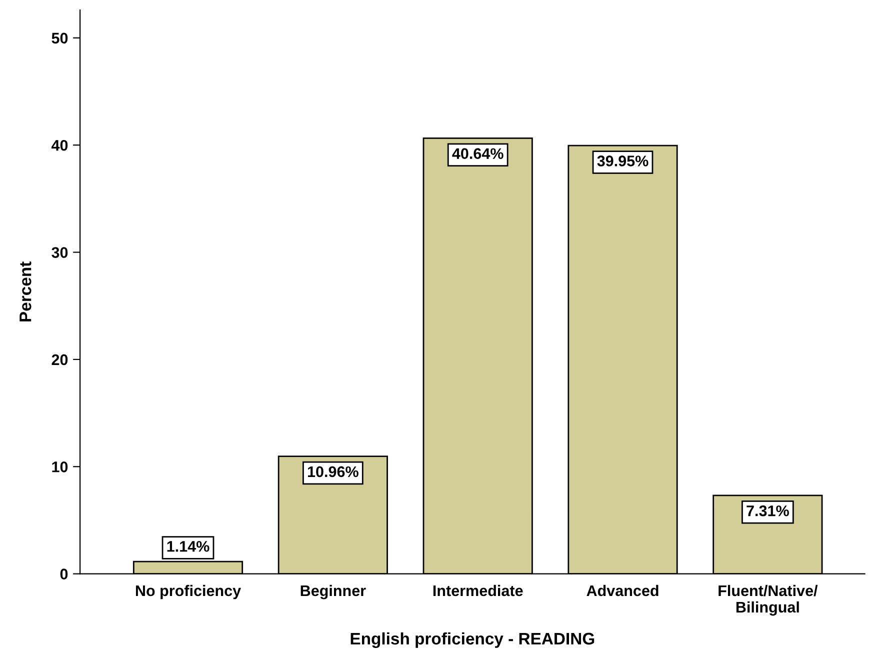  Describe the element at coordinates (622, 590) in the screenshot. I see `x-tick-label: Advanced` at that location.